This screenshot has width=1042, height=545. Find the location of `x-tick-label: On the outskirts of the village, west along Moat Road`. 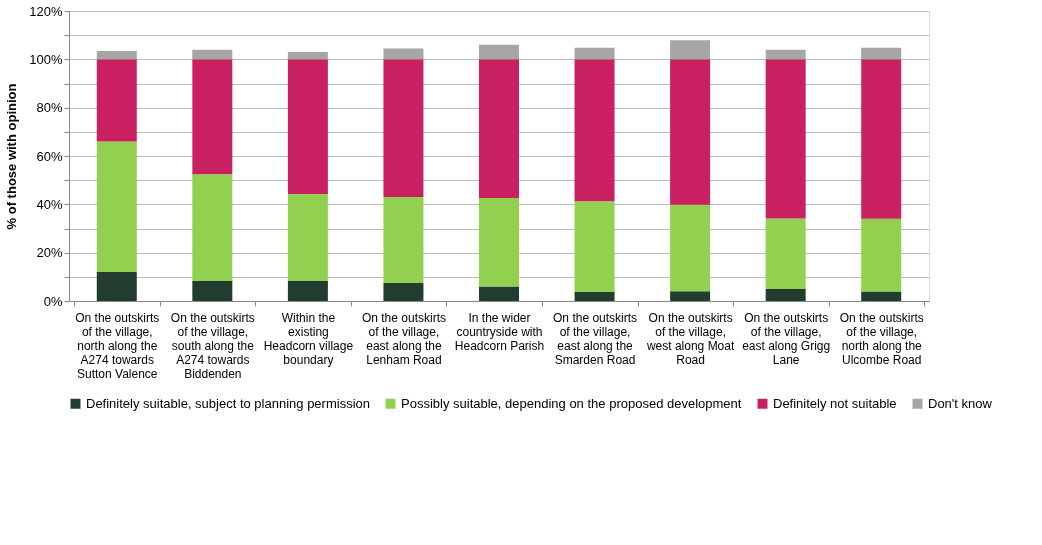

x-tick-label: On the outskirts of the village, west along Moat Road is located at coordinates (690, 338).